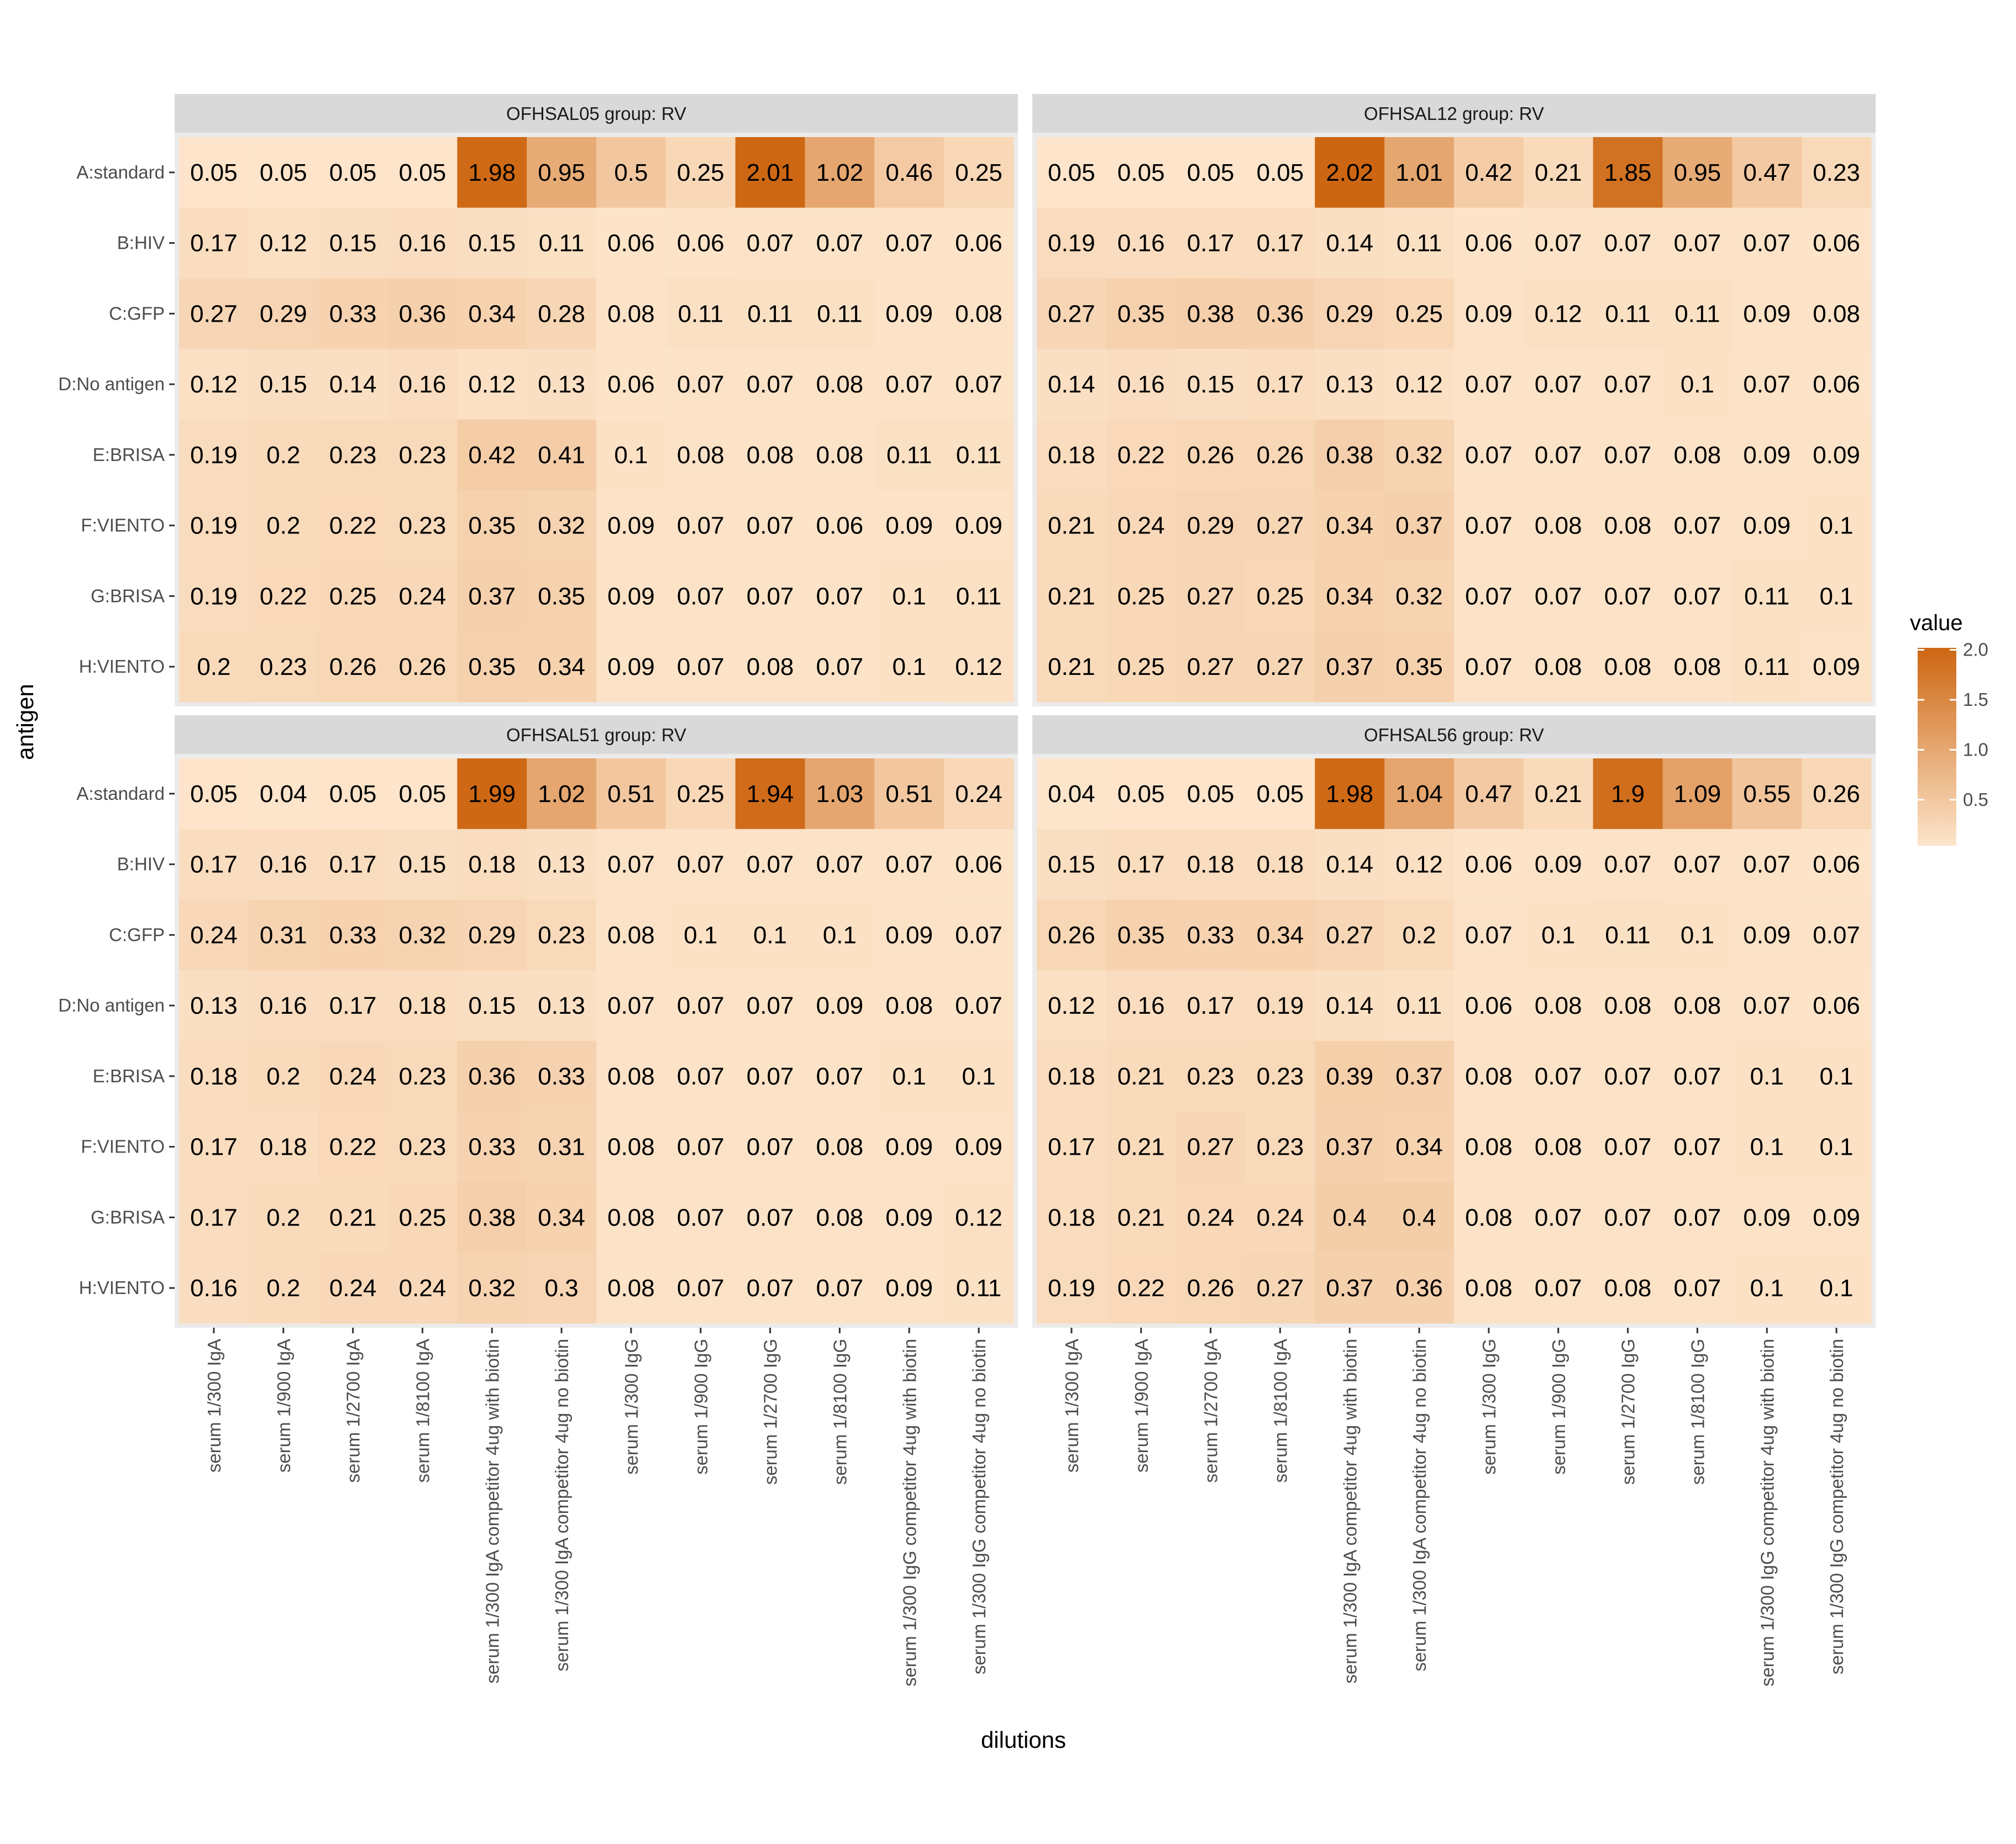  I want to click on x-tick-label: serum 1/2700 IgA, so click(1211, 1411).